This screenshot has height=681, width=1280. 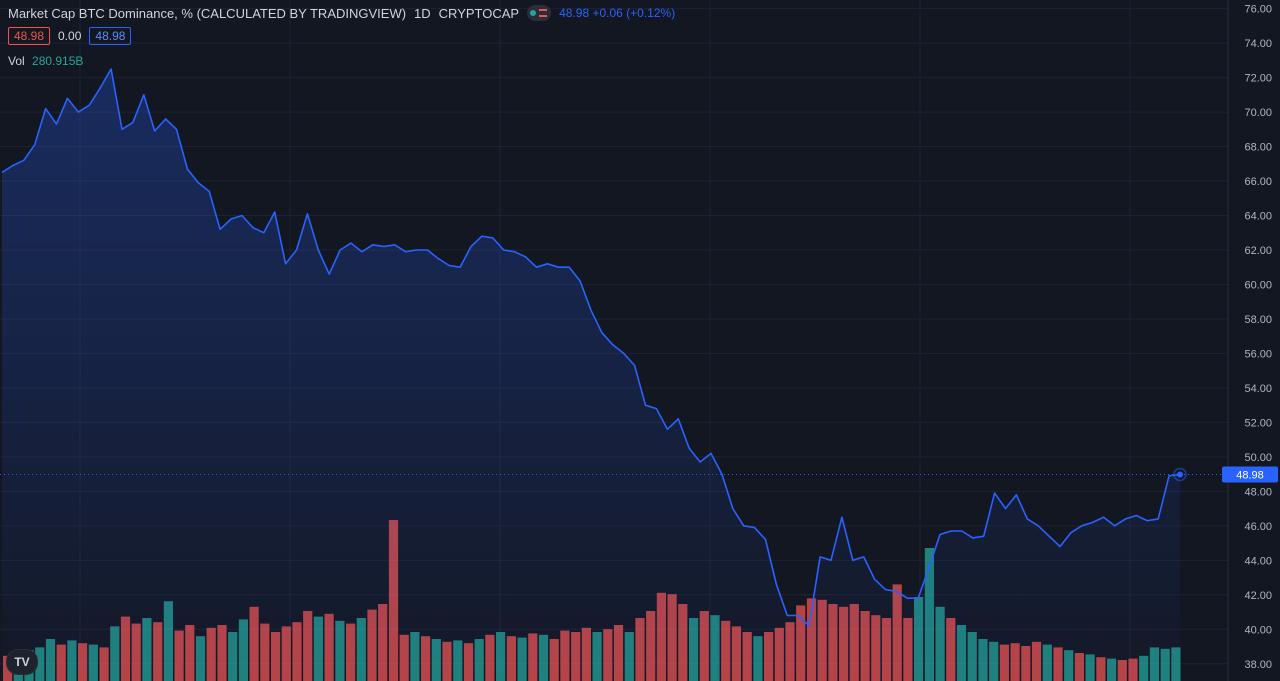 I want to click on market-open-icon, so click(x=533, y=13).